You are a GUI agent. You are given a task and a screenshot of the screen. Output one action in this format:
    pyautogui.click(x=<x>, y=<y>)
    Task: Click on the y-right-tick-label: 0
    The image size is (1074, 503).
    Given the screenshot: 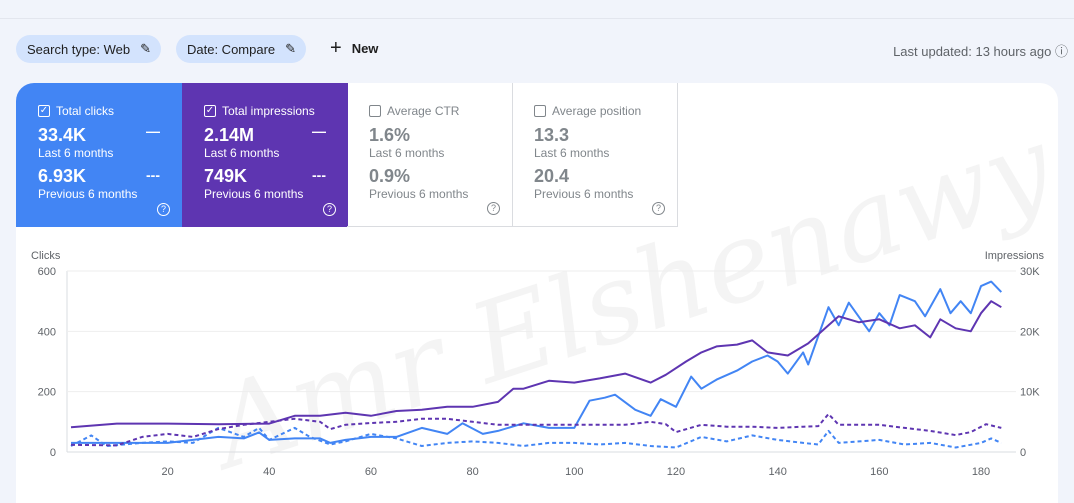 What is the action you would take?
    pyautogui.click(x=1023, y=453)
    